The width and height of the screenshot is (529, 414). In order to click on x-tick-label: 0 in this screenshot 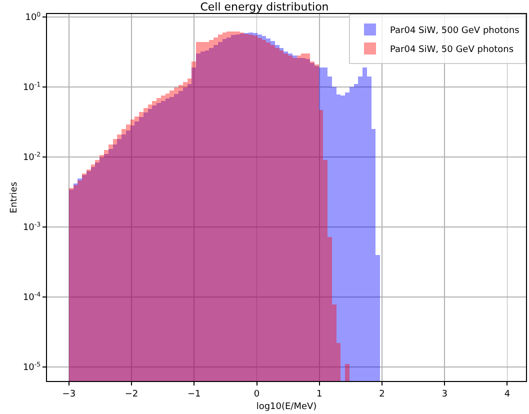, I will do `click(257, 394)`.